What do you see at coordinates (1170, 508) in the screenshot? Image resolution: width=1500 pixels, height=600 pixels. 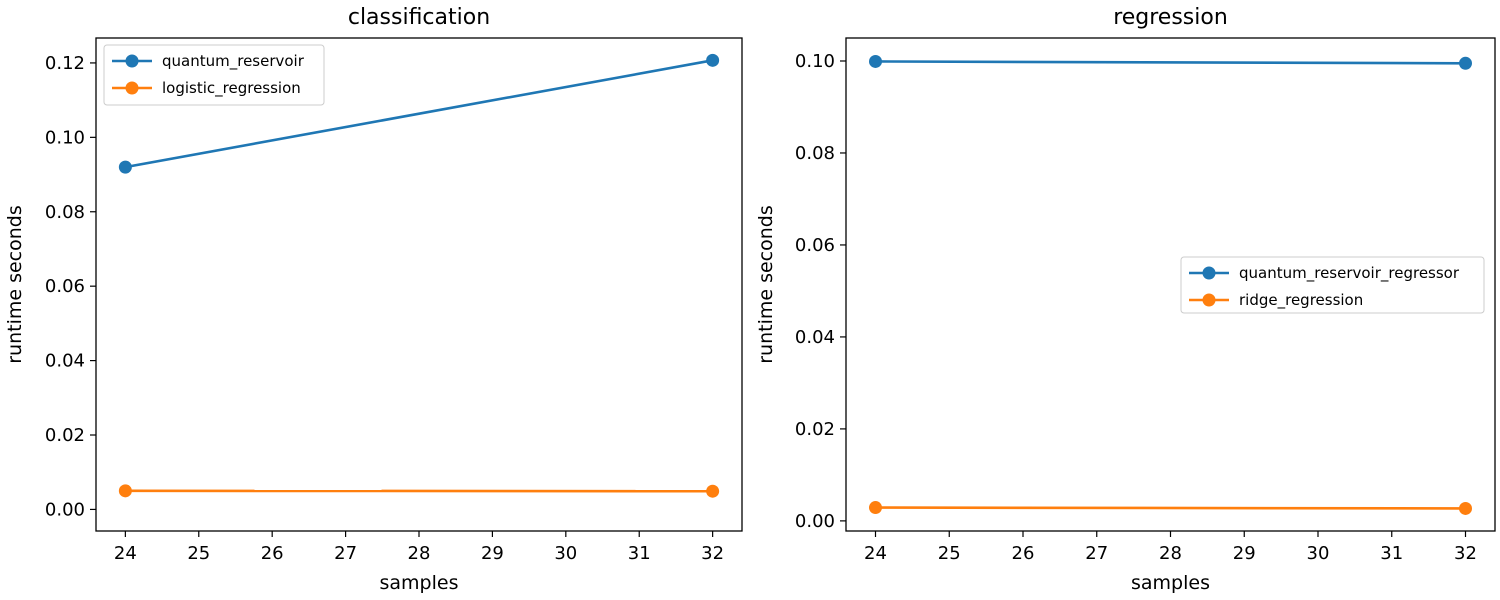 I see `series-line-ridge_regression` at bounding box center [1170, 508].